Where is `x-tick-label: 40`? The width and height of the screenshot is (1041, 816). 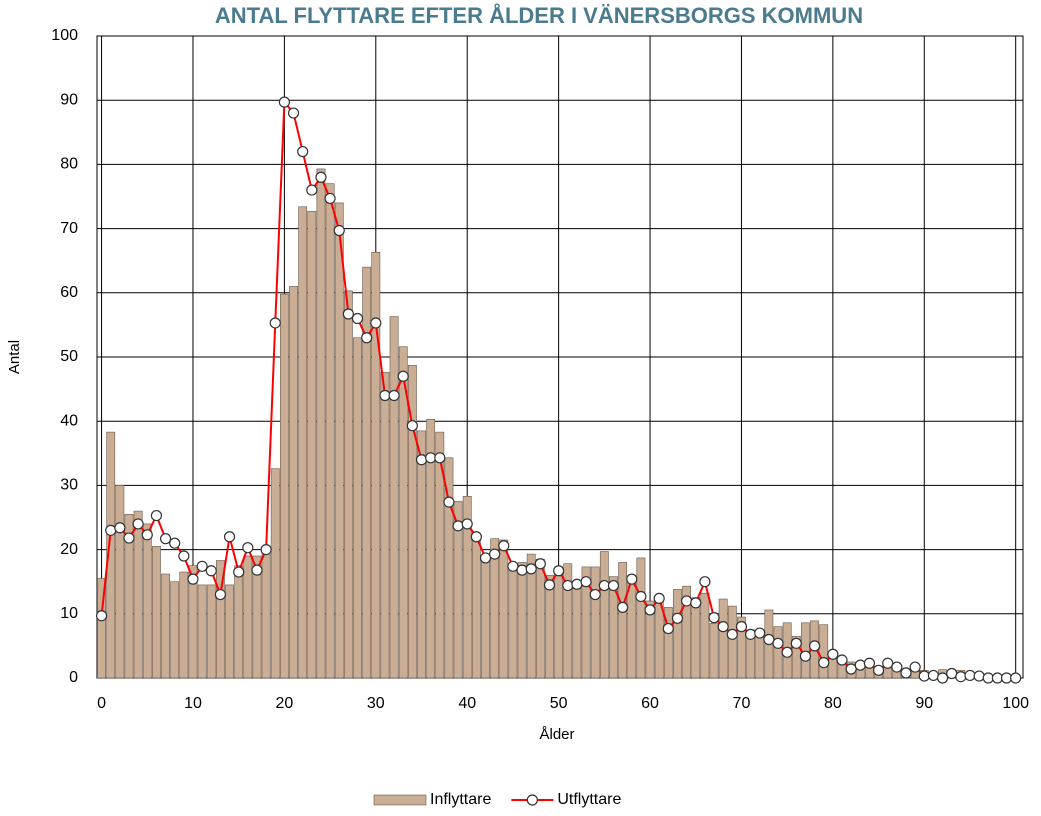 x-tick-label: 40 is located at coordinates (467, 703).